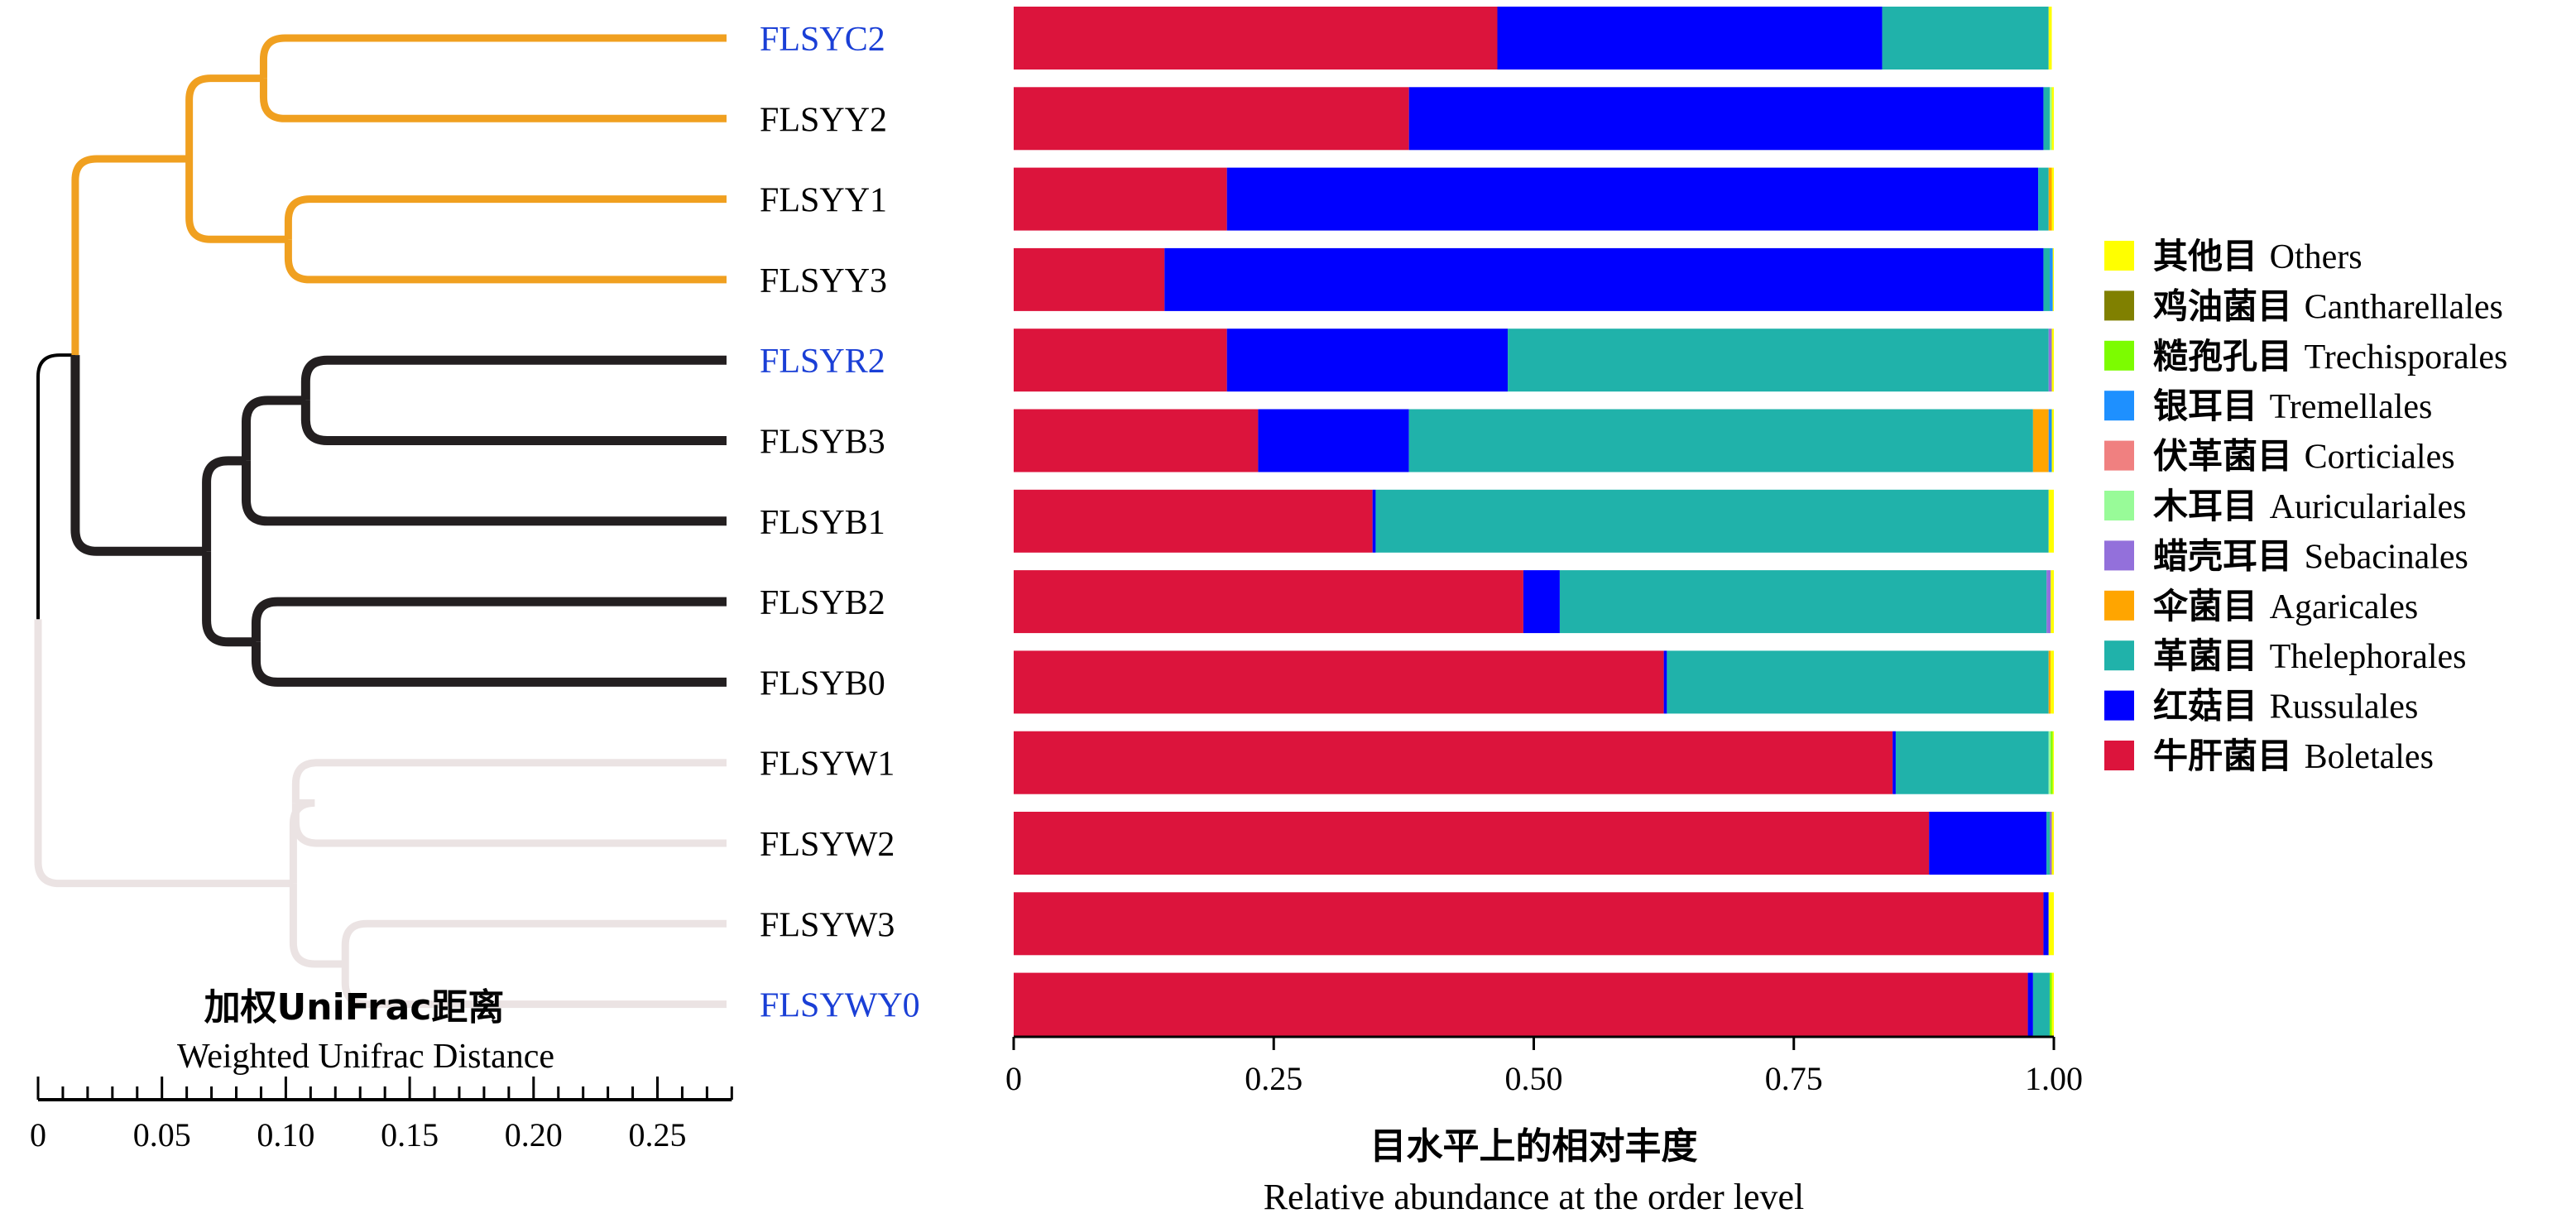  I want to click on sample-label: FLSYW2, so click(828, 845).